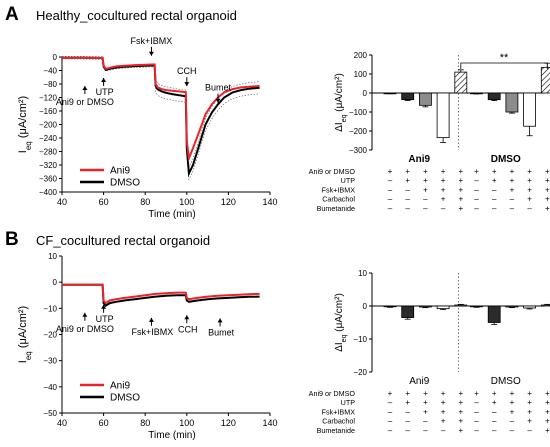 This screenshot has width=550, height=447. I want to click on y-tick-label: −240, so click(48, 138).